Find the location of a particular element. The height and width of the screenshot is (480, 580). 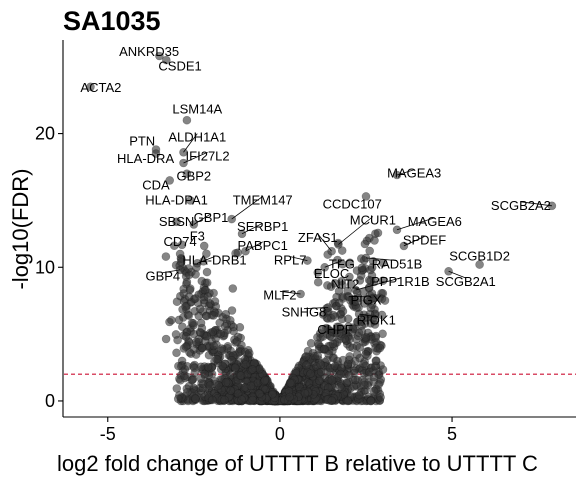

gene-label: RPL7 is located at coordinates (290, 260).